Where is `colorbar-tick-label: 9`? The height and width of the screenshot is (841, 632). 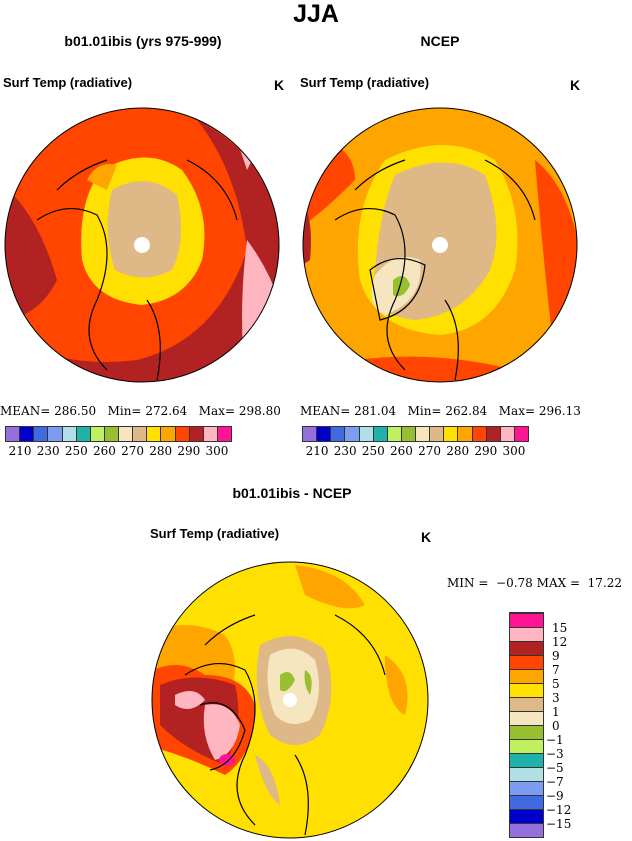 colorbar-tick-label: 9 is located at coordinates (556, 656).